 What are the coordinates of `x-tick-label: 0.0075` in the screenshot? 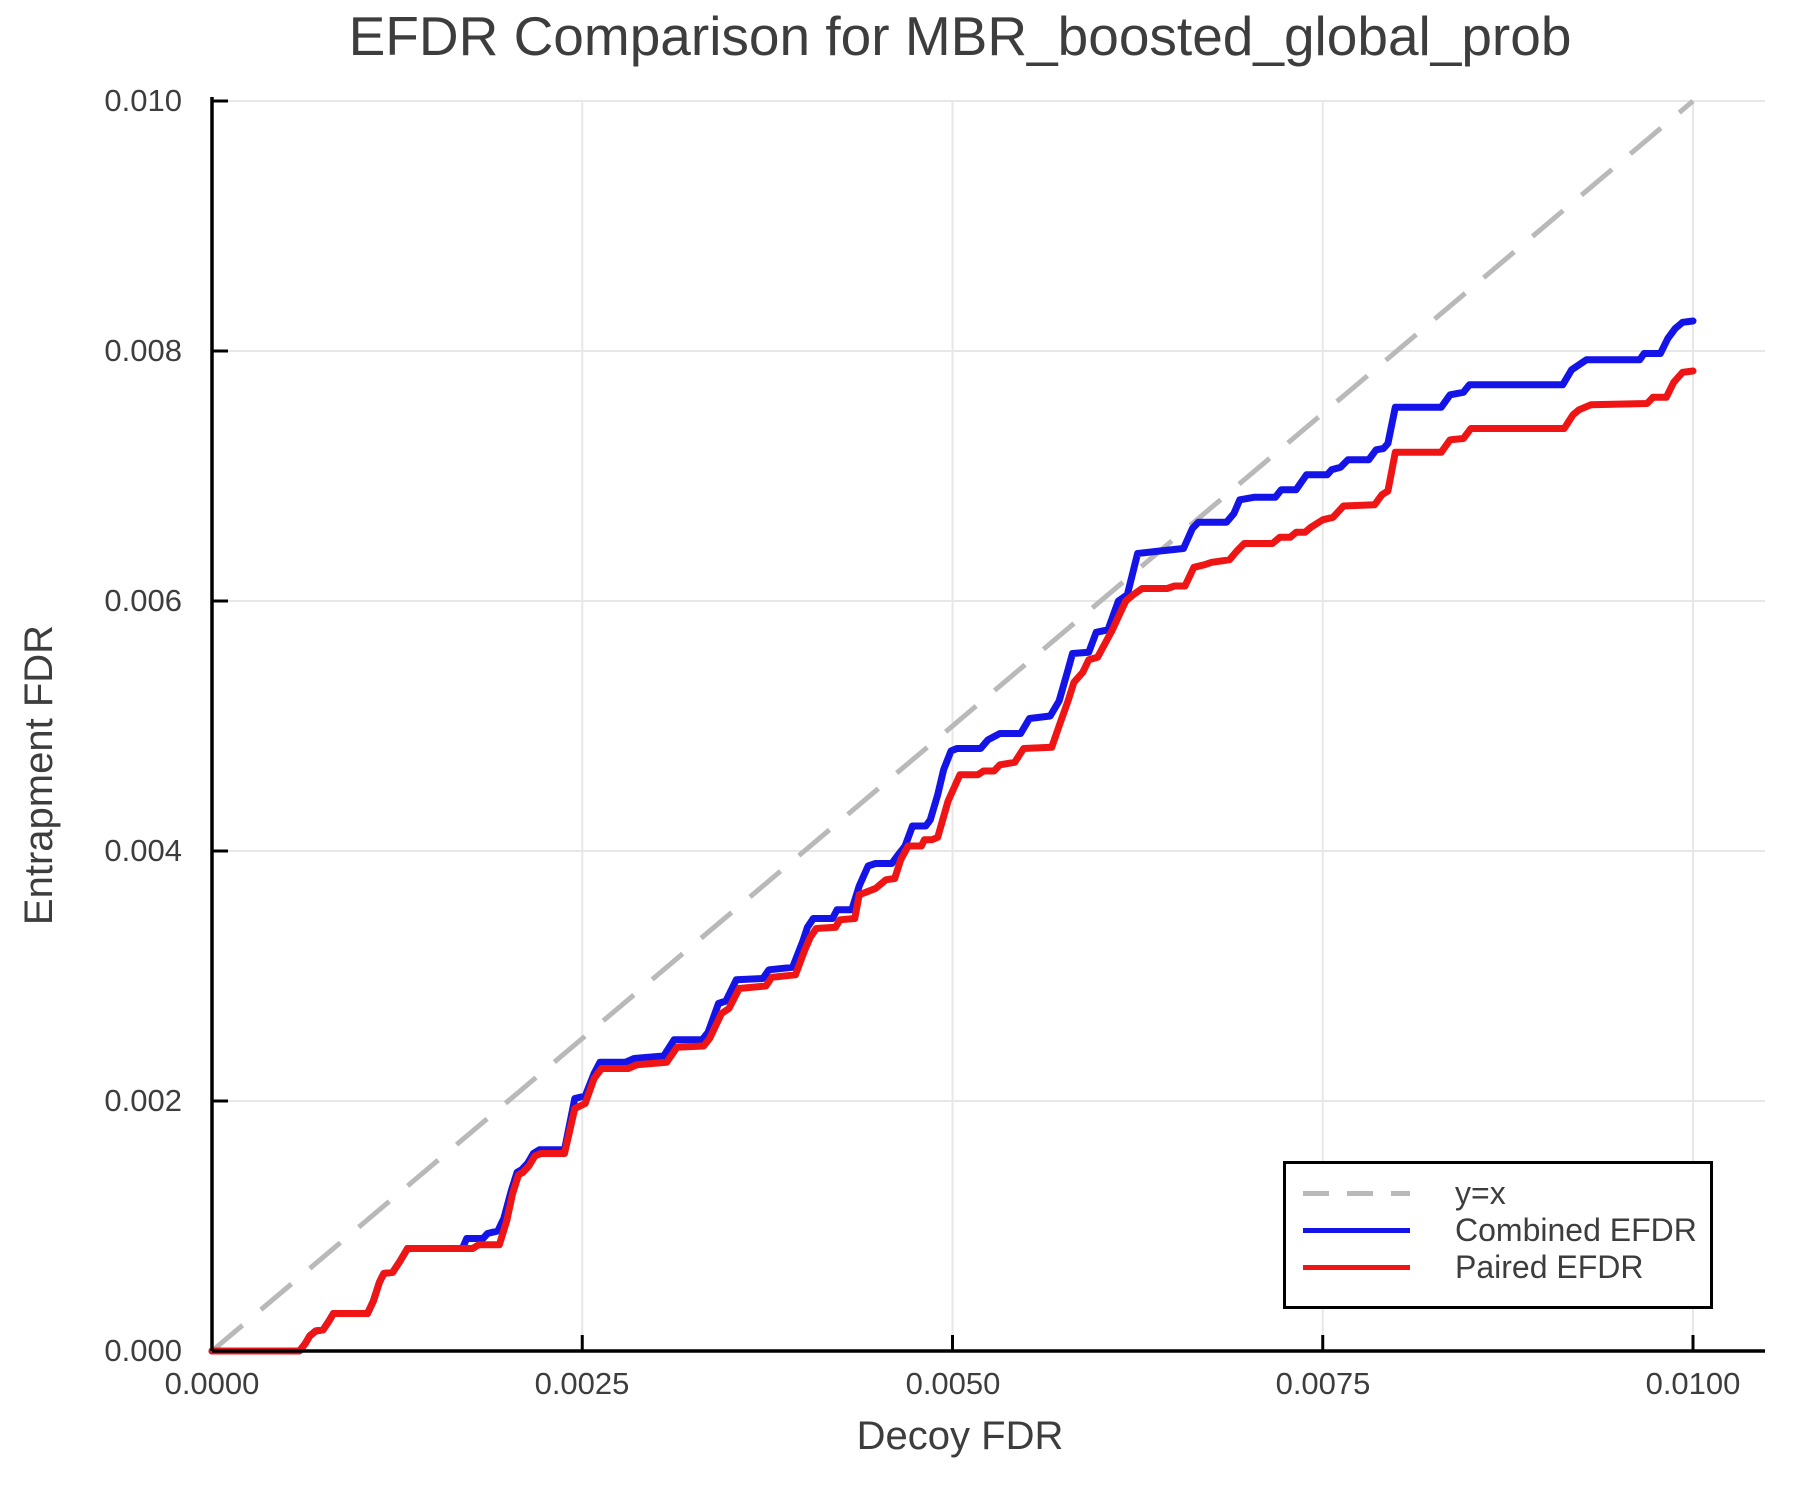 It's located at (1323, 1383).